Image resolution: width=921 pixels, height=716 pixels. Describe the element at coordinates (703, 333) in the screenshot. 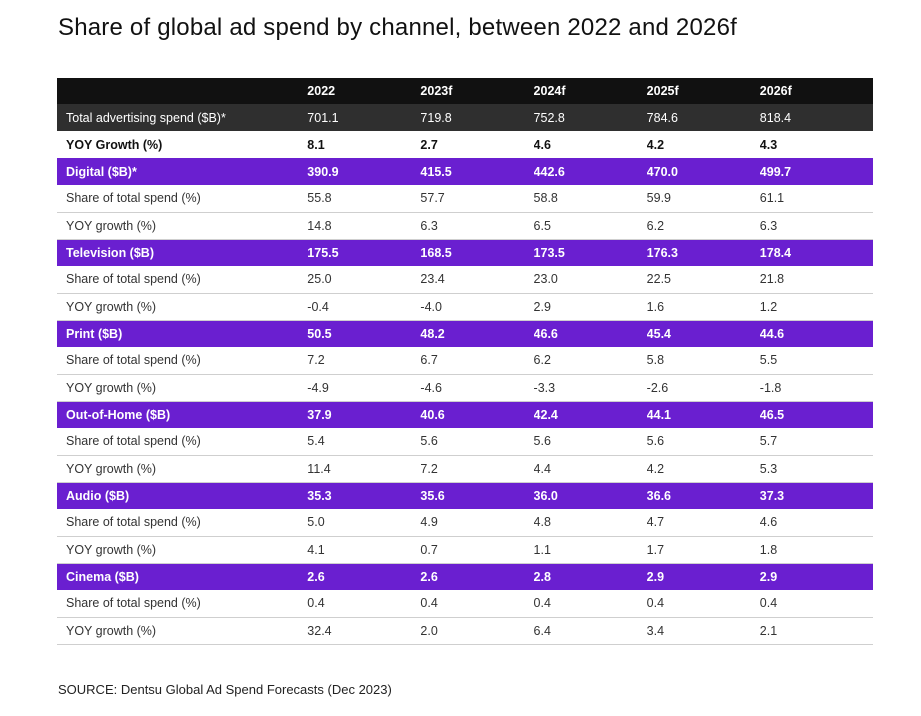

I see `table-cell-value: 45.4` at that location.